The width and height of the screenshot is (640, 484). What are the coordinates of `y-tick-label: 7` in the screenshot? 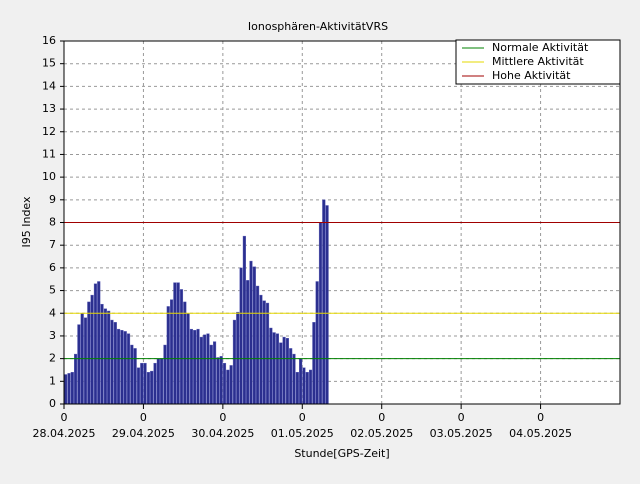 It's located at (52, 244).